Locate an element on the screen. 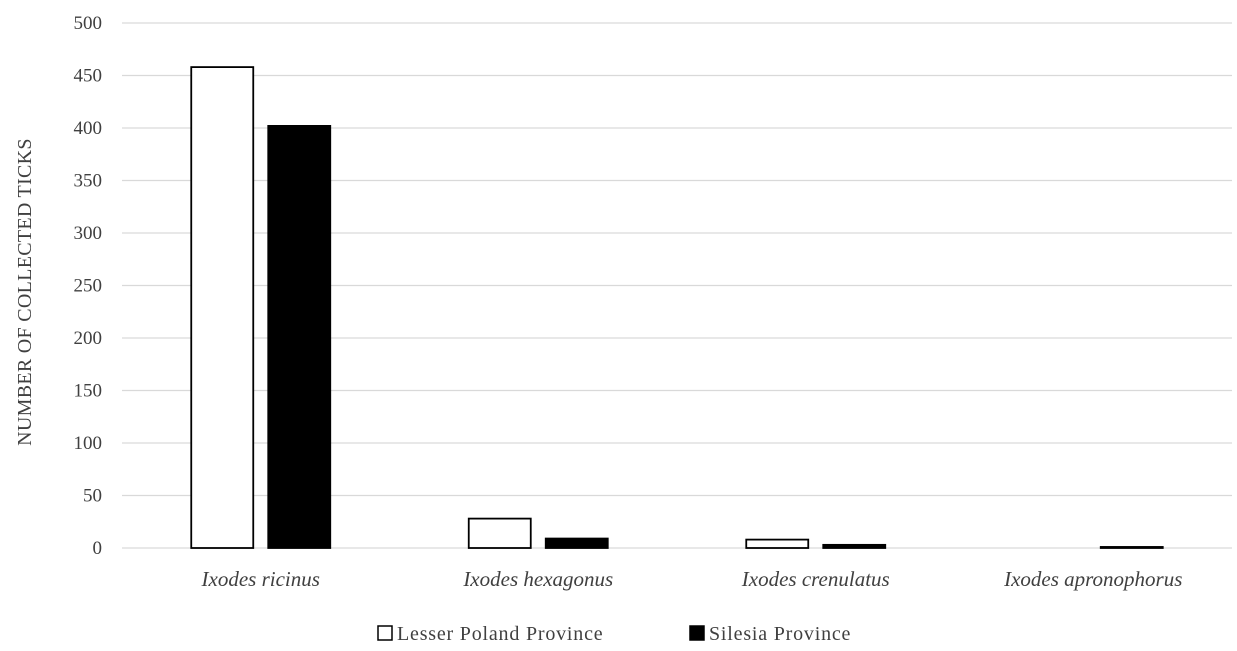 The height and width of the screenshot is (651, 1237). x-category-label: Ixodes ricinus is located at coordinates (260, 579).